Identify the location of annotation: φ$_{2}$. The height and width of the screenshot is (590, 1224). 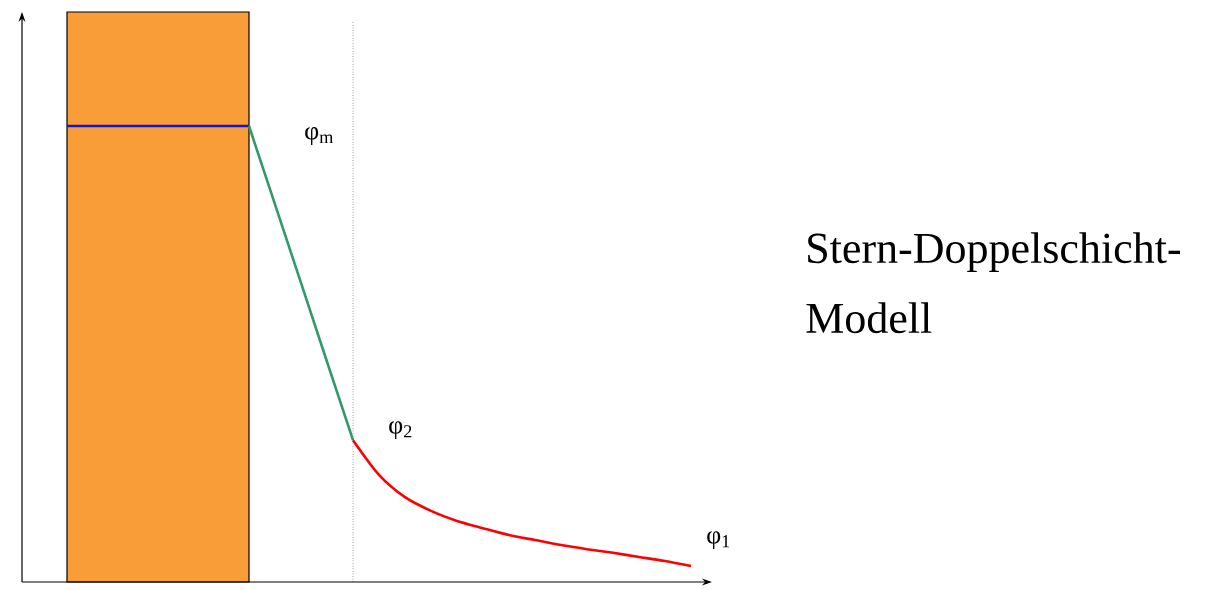
(400, 430).